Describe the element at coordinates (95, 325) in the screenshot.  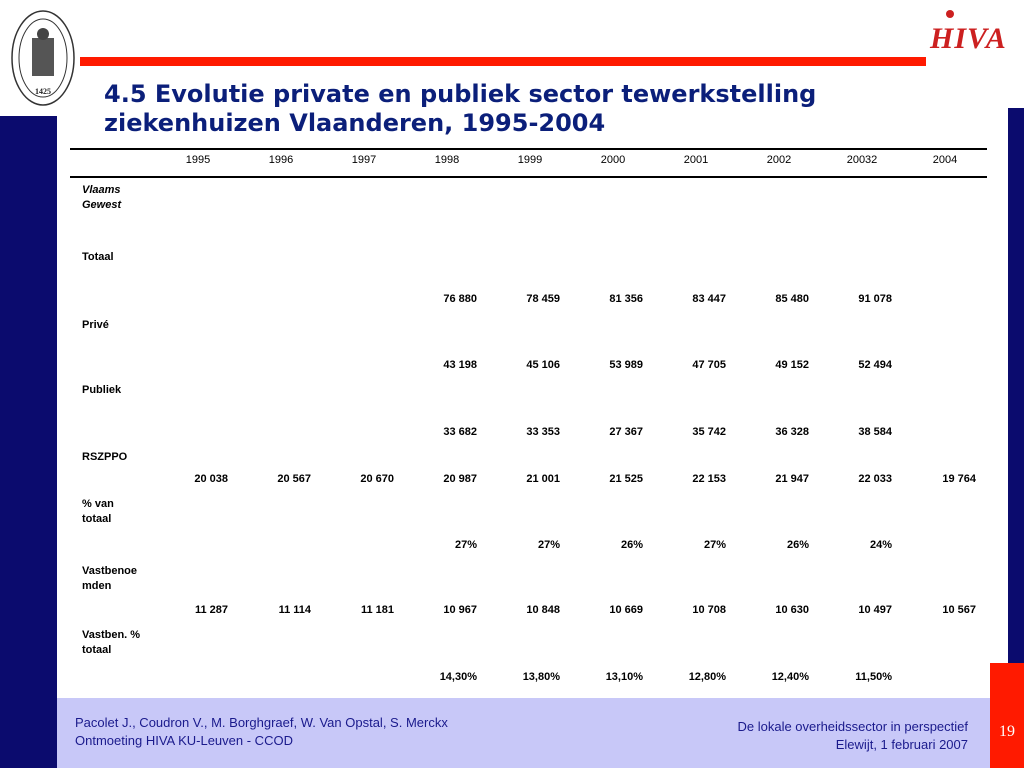
I see `row-label-prive: Privé` at that location.